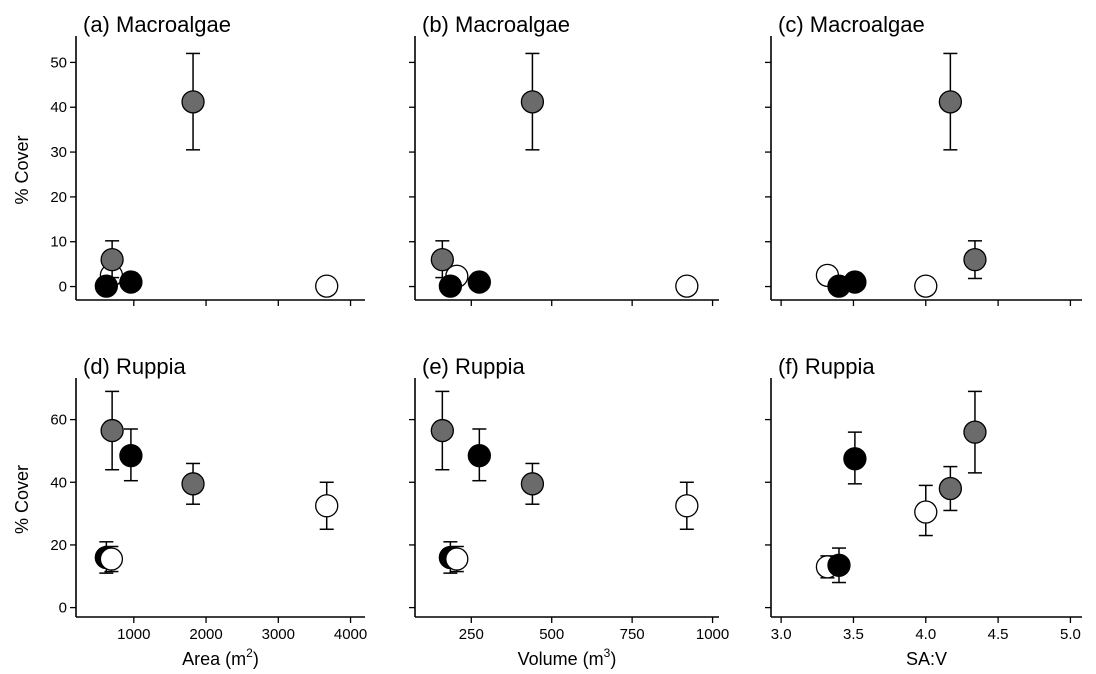 The height and width of the screenshot is (674, 1096). What do you see at coordinates (249, 653) in the screenshot?
I see `x-axis-title-sup: 2` at bounding box center [249, 653].